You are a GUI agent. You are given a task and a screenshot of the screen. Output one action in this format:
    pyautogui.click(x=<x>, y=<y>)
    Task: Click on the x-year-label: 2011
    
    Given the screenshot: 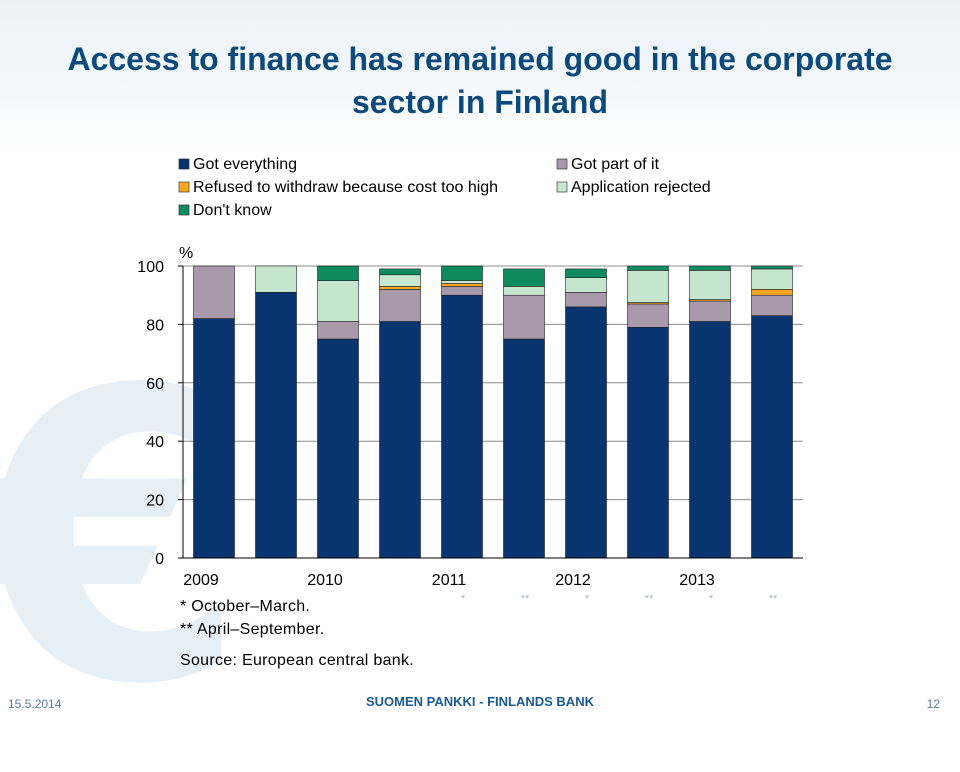 What is the action you would take?
    pyautogui.click(x=449, y=580)
    